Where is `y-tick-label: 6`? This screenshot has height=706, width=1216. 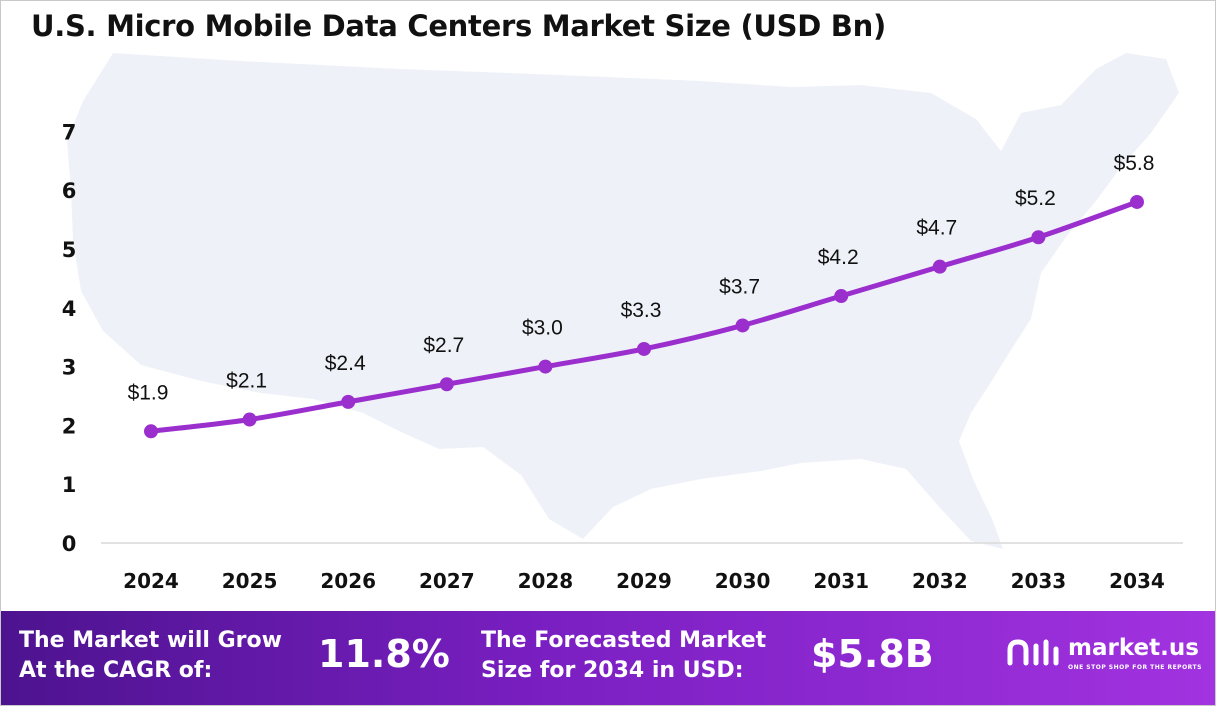 y-tick-label: 6 is located at coordinates (69, 191).